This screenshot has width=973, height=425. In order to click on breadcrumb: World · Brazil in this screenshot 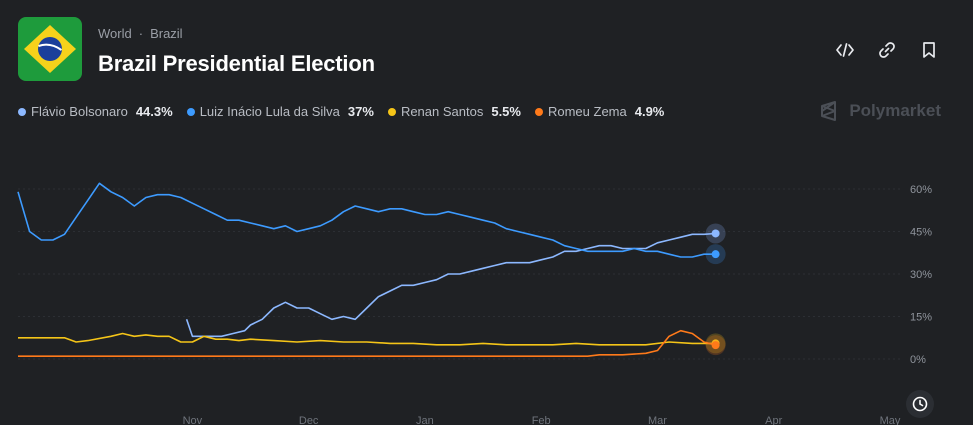, I will do `click(140, 33)`.